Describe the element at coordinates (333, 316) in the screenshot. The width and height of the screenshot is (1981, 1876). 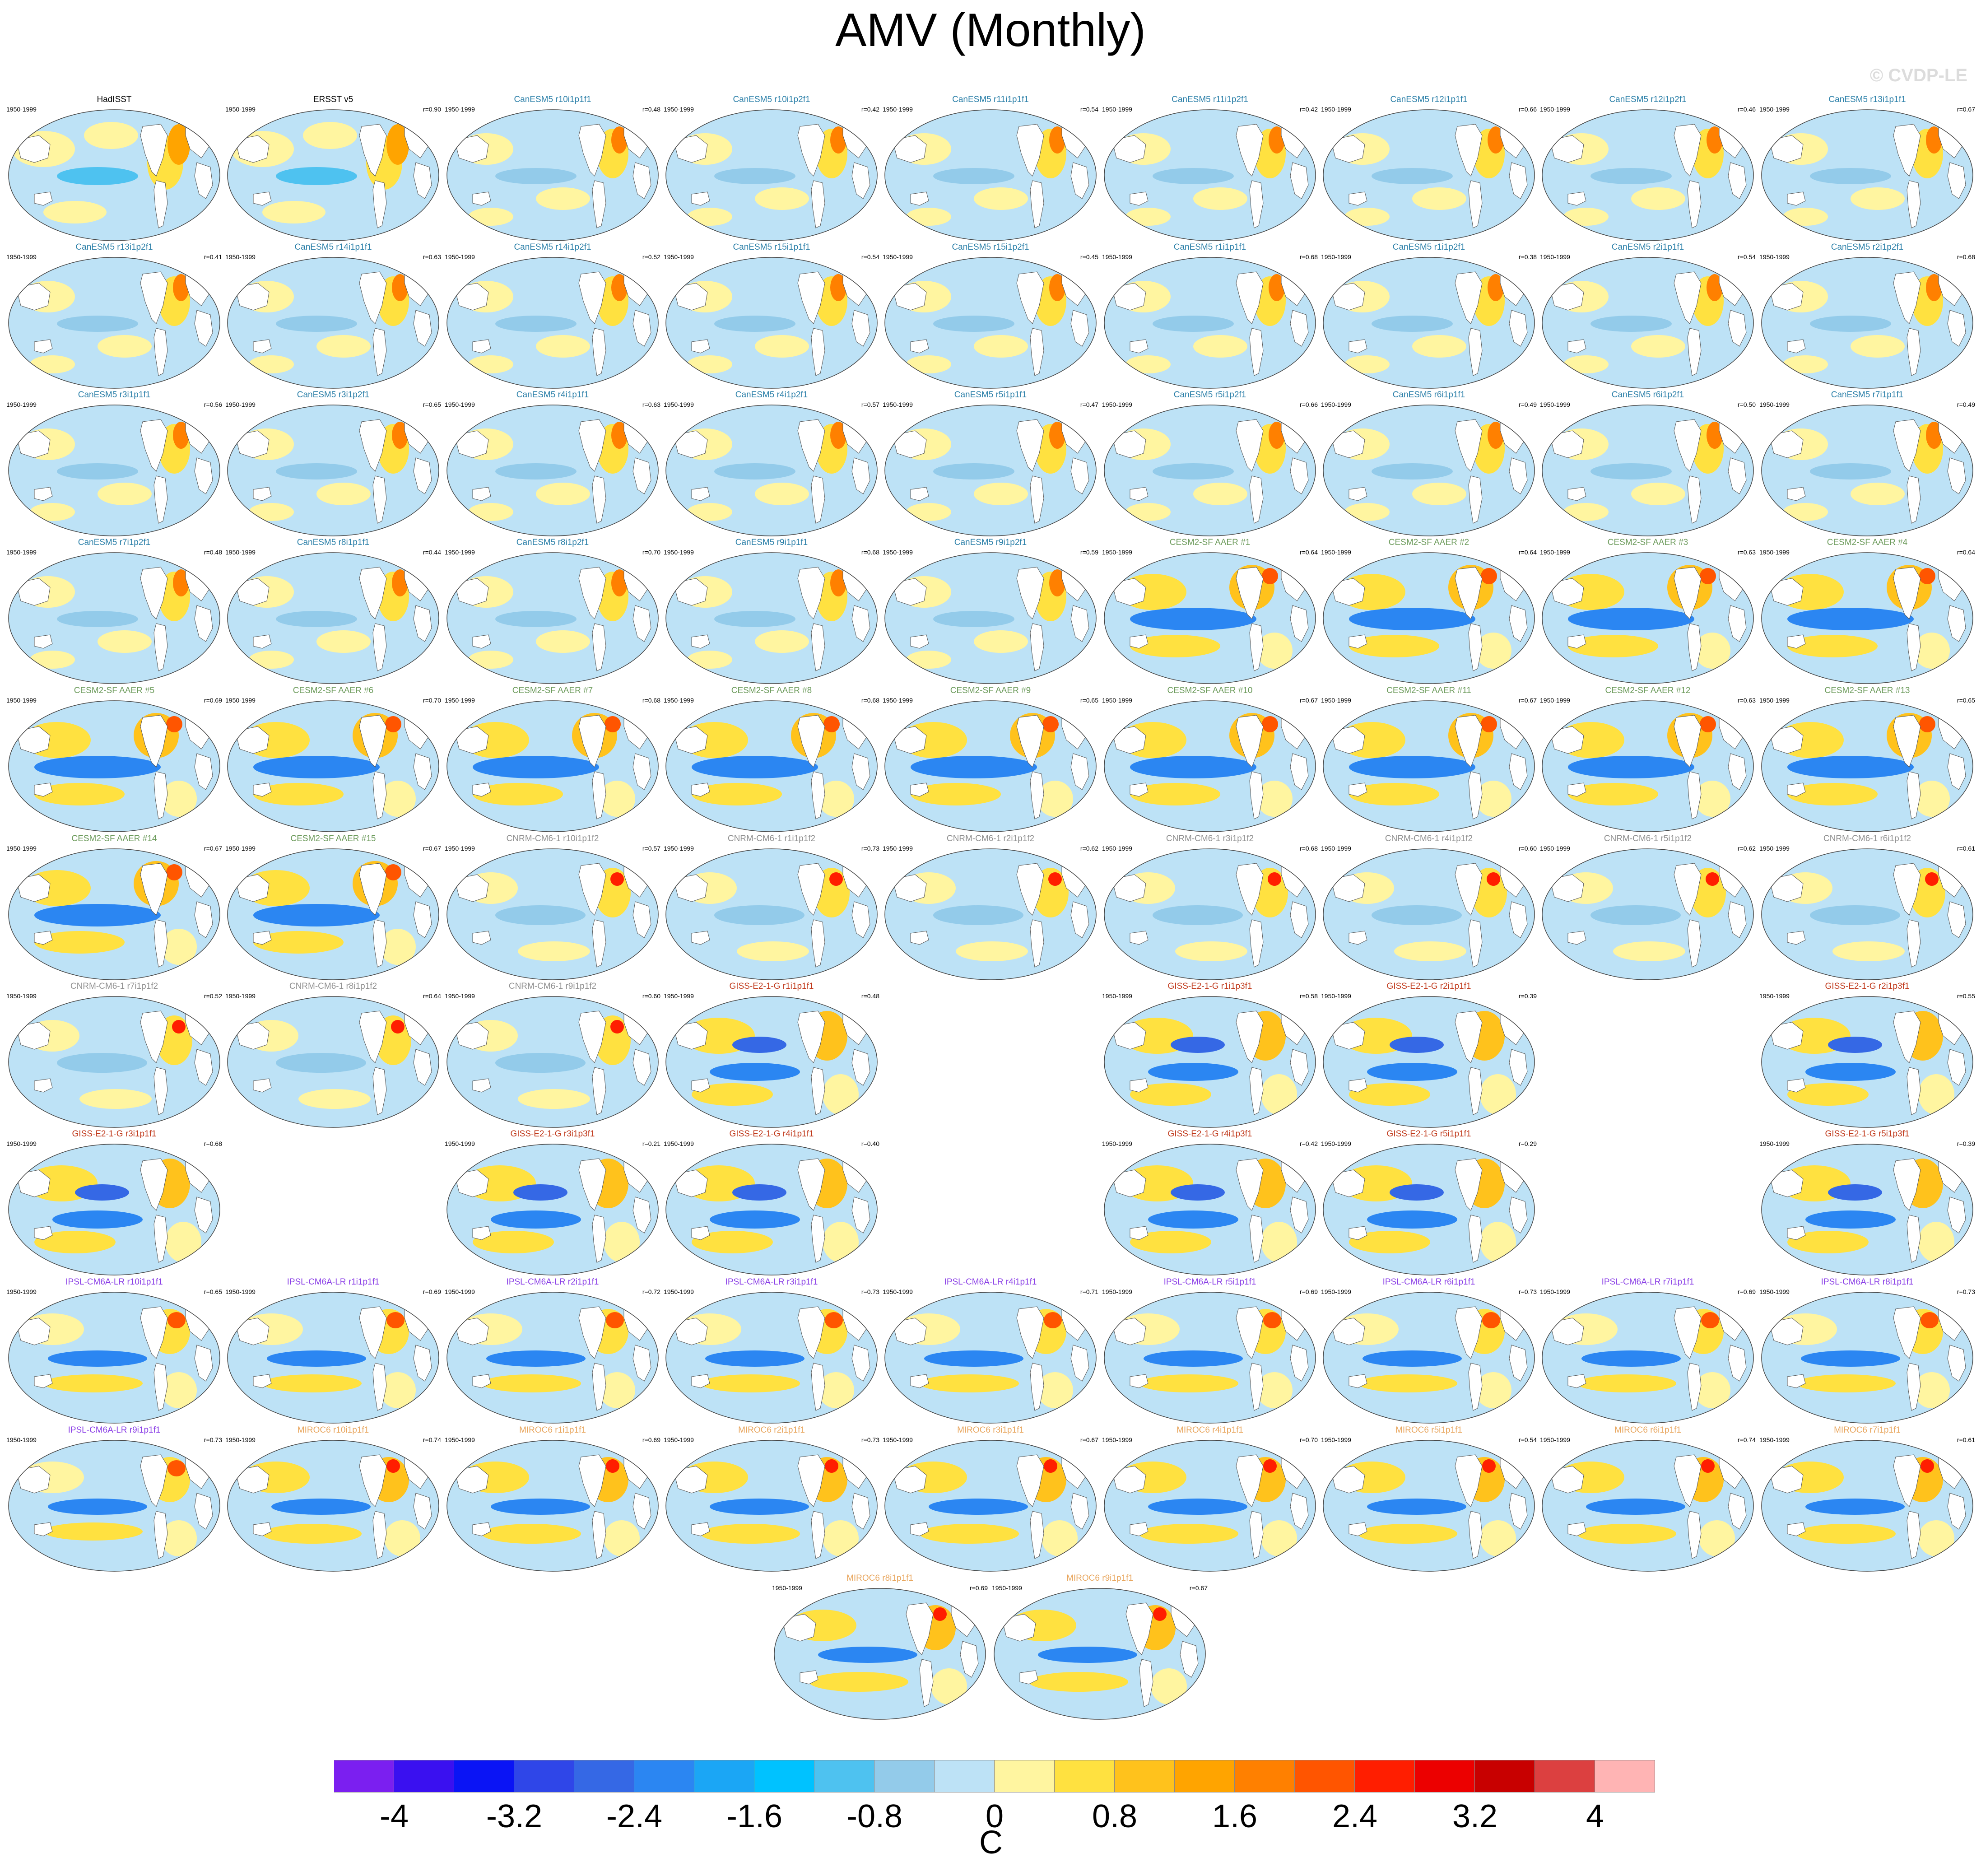
I see `map-panel: CanESM5 r14i1p1f1 1950-1999 r=0.63` at that location.